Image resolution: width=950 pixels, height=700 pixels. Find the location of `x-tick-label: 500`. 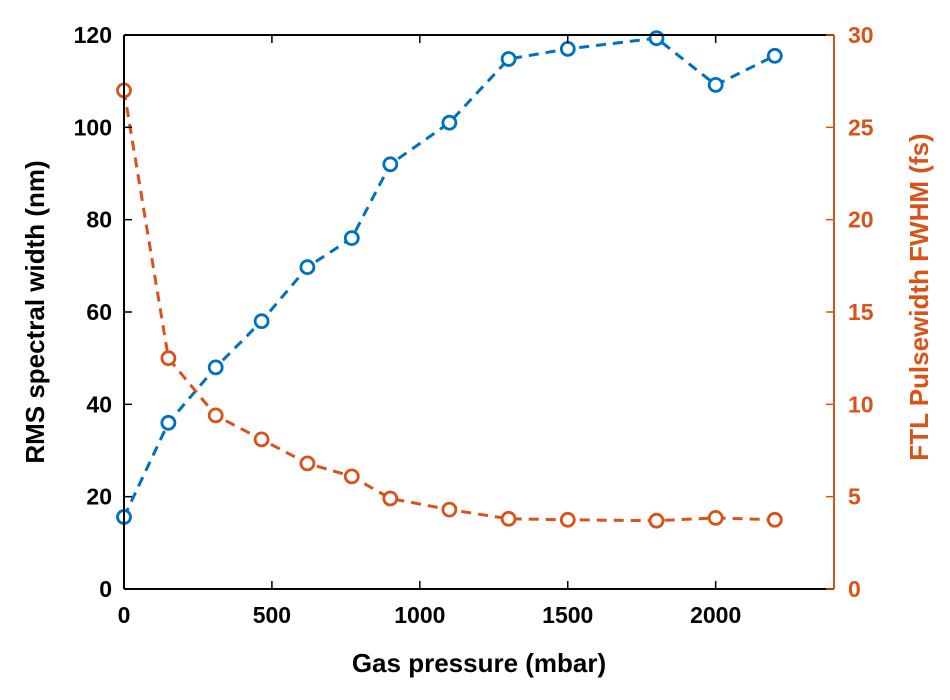

x-tick-label: 500 is located at coordinates (272, 615).